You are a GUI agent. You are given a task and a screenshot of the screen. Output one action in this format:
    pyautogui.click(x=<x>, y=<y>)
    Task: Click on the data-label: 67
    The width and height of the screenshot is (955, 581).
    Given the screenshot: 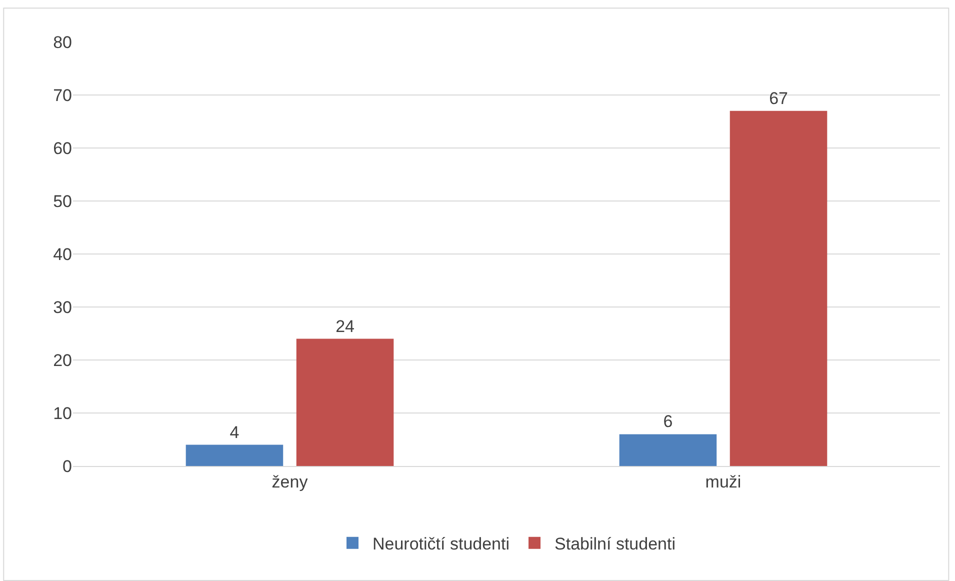 What is the action you would take?
    pyautogui.click(x=778, y=98)
    